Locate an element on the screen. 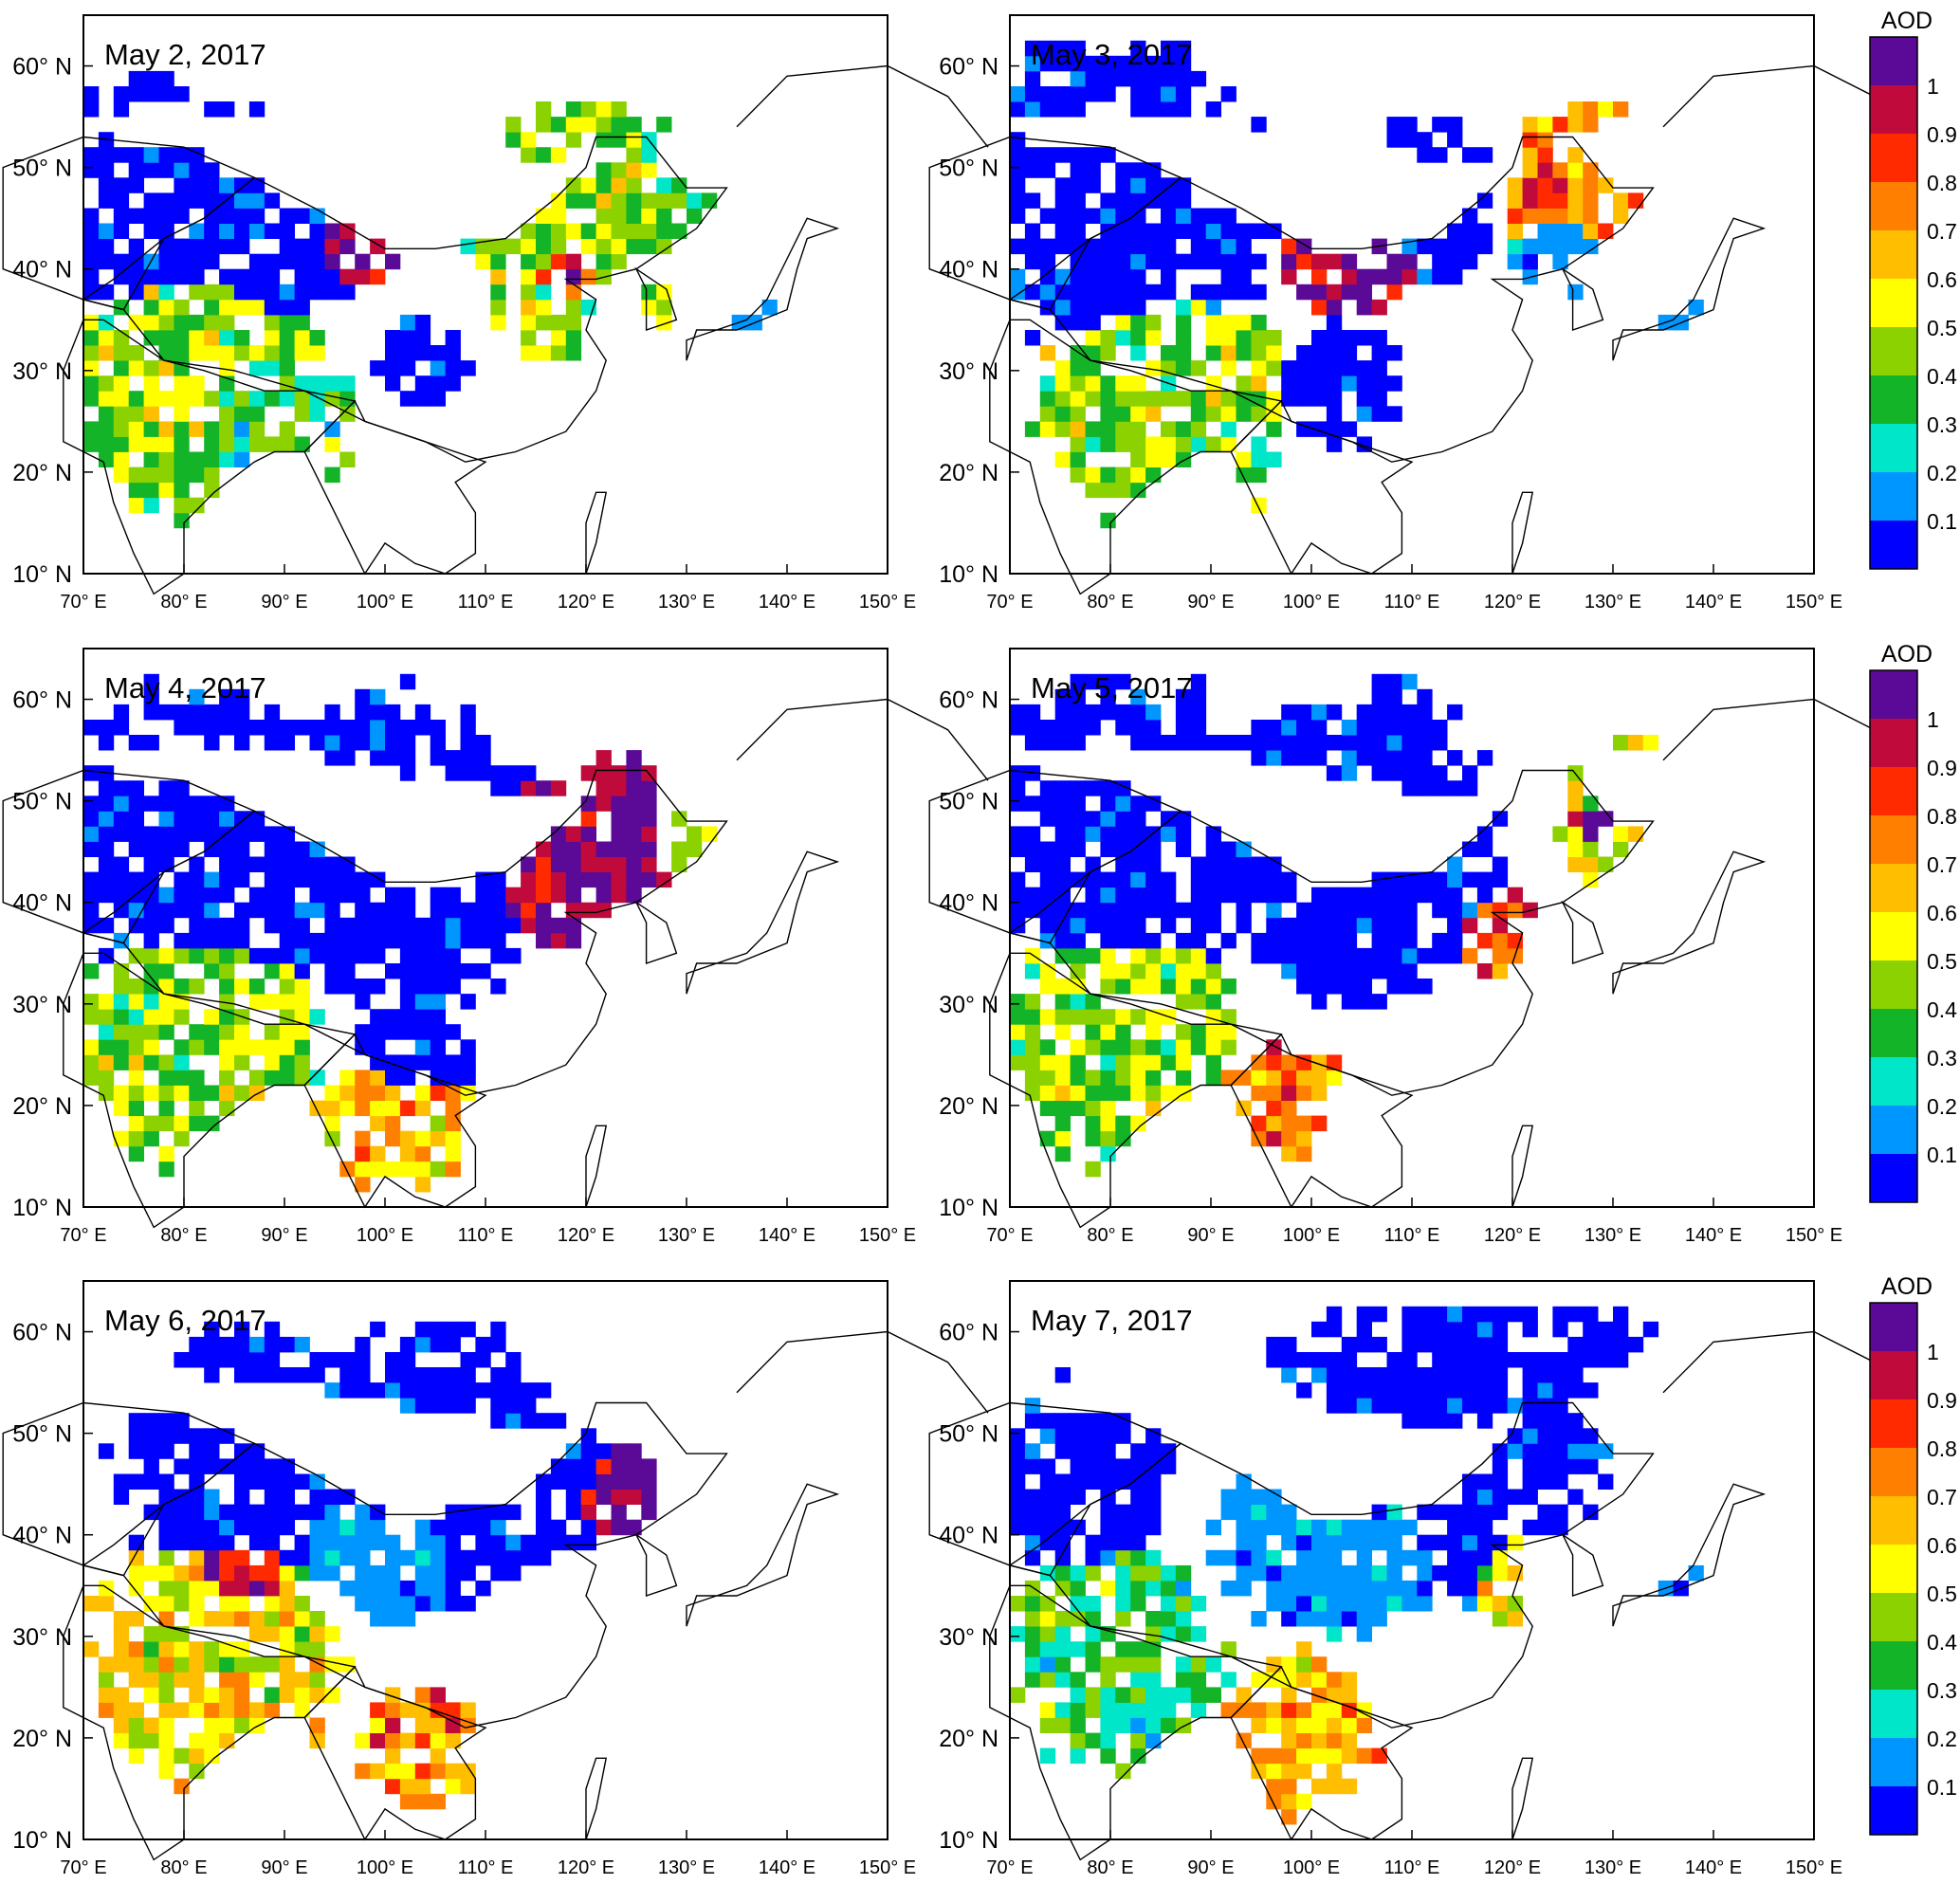 The image size is (1960, 1884). lat-tick-label: 10° N is located at coordinates (42, 574).